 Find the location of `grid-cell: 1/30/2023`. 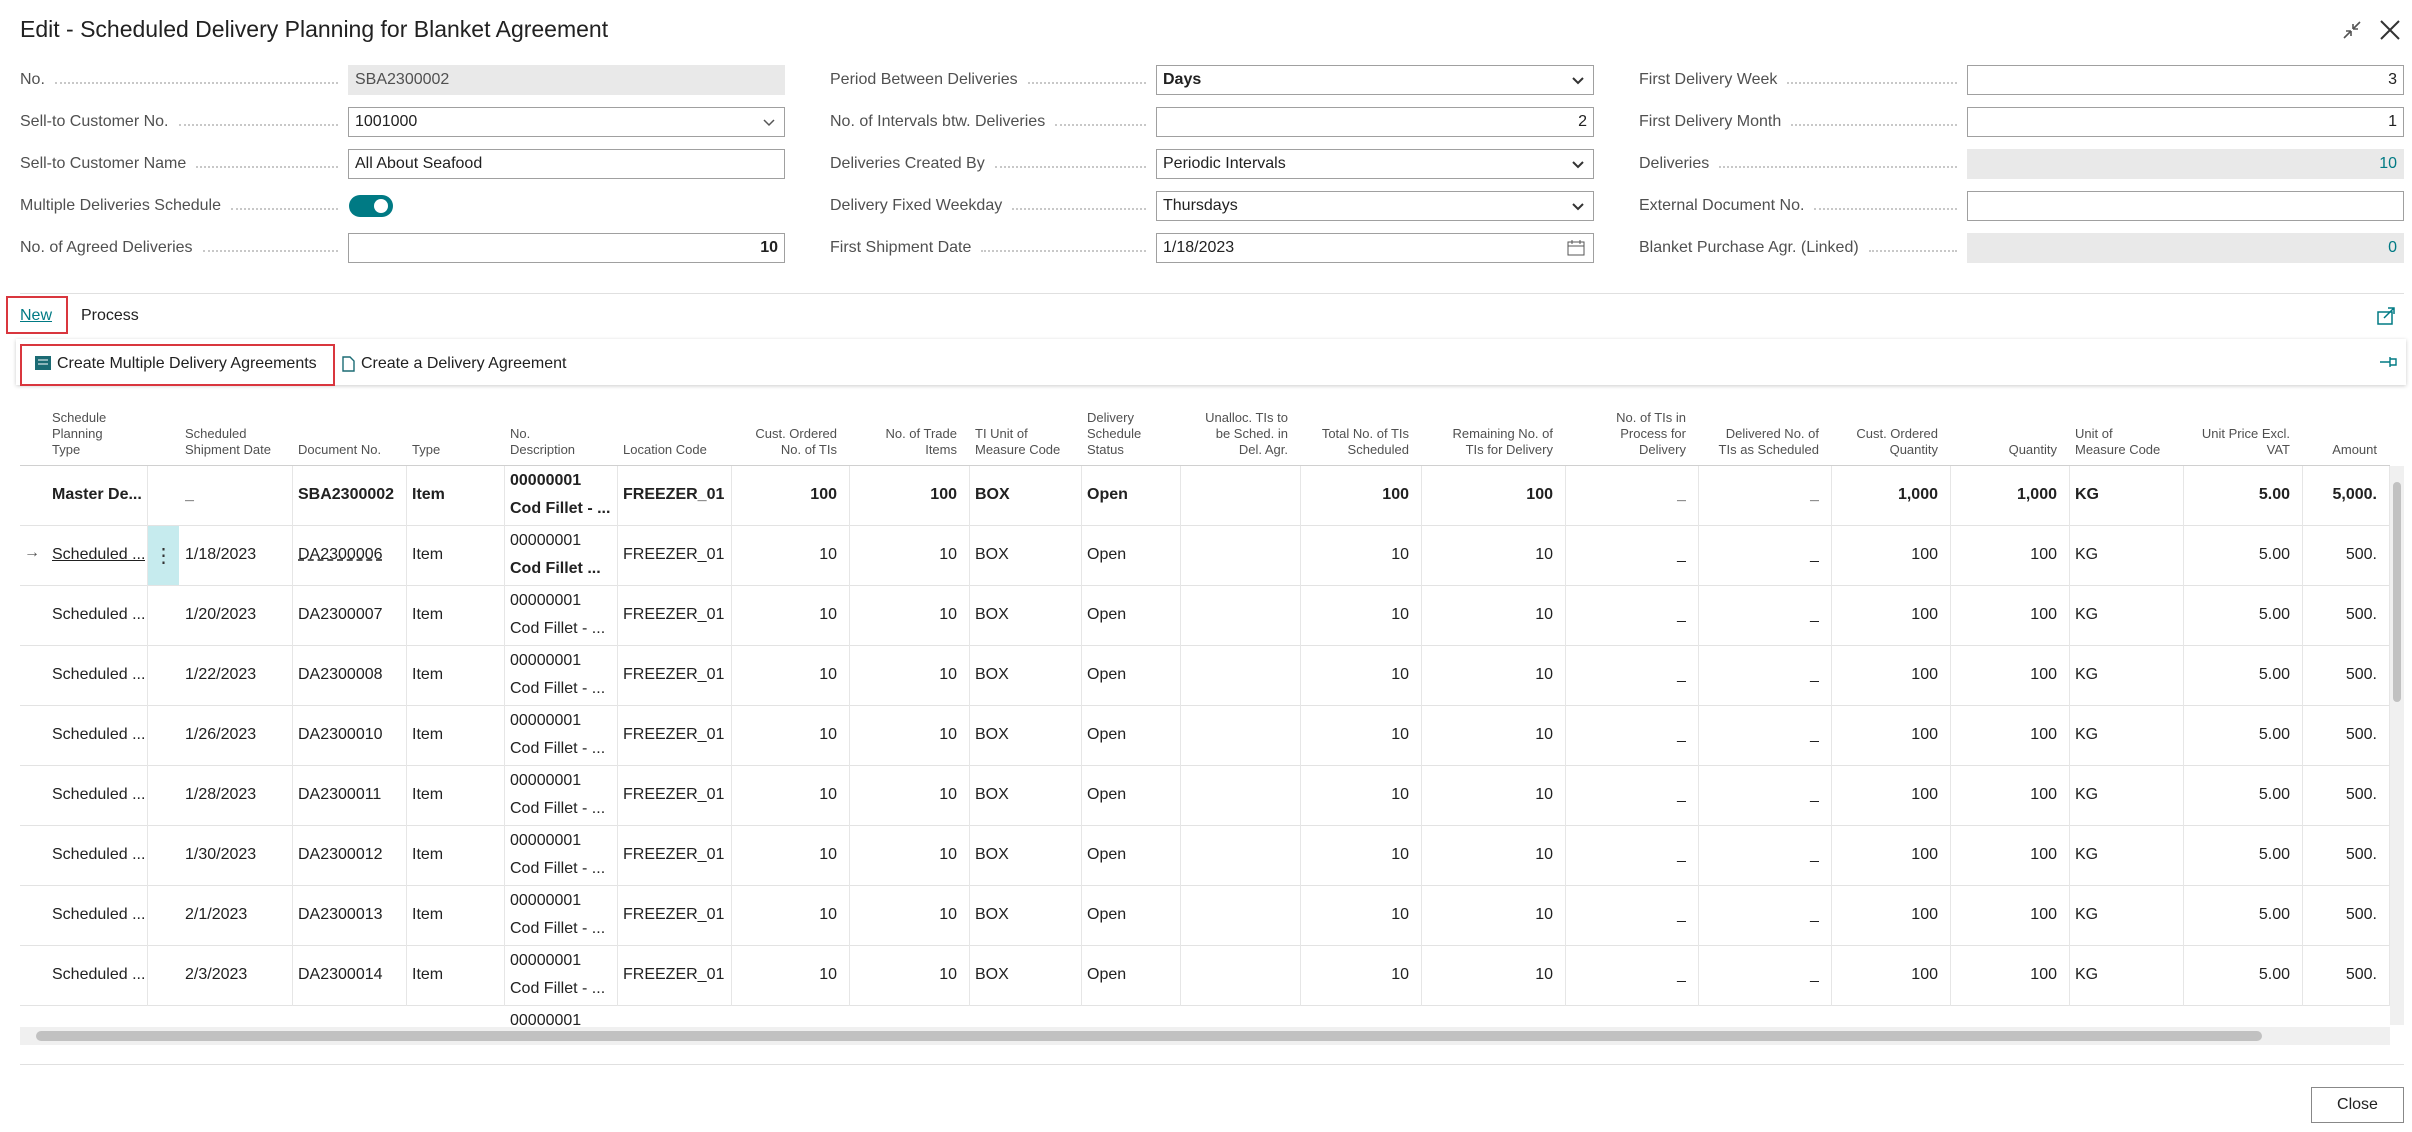

grid-cell: 1/30/2023 is located at coordinates (221, 854).